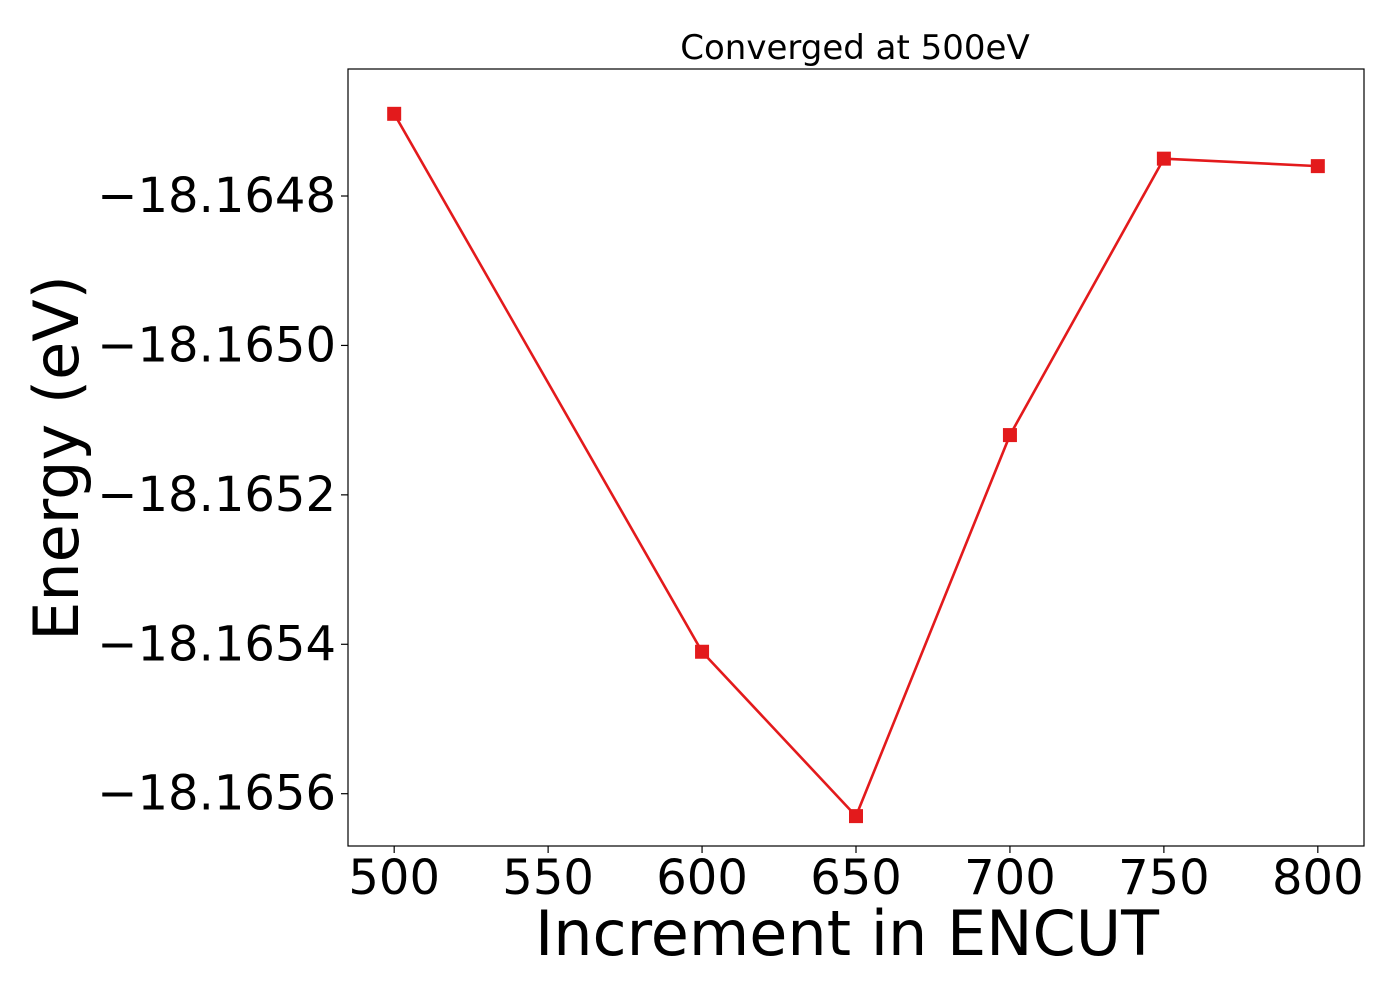 This screenshot has height=1000, width=1400. What do you see at coordinates (1010, 878) in the screenshot?
I see `x-tick-label: 700` at bounding box center [1010, 878].